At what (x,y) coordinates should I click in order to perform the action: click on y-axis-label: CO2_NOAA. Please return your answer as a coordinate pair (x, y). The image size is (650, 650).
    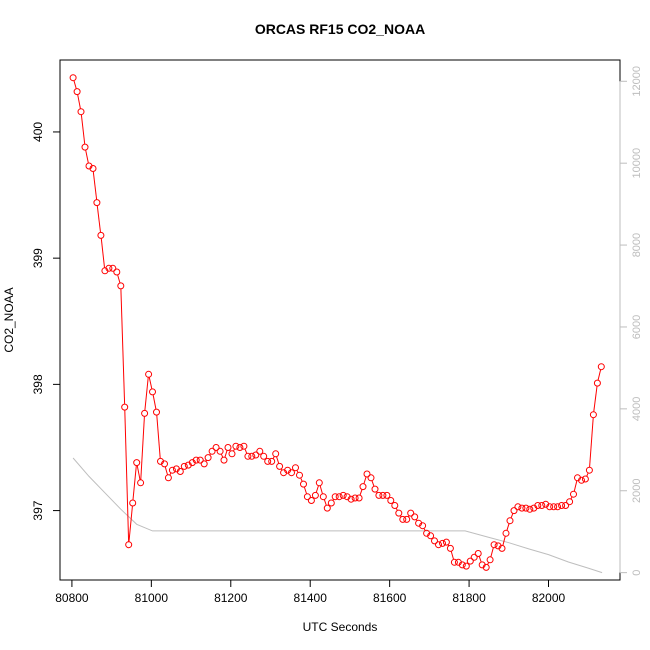
    Looking at the image, I should click on (9, 319).